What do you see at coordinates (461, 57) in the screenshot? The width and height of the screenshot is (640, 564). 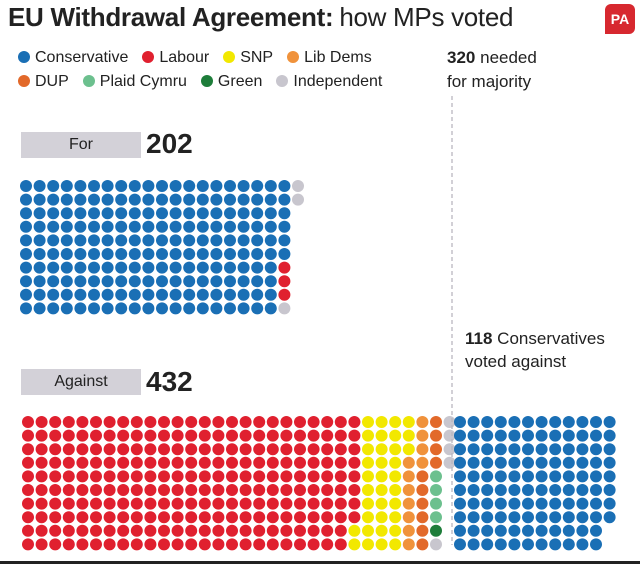 I see `majority-value: 320` at bounding box center [461, 57].